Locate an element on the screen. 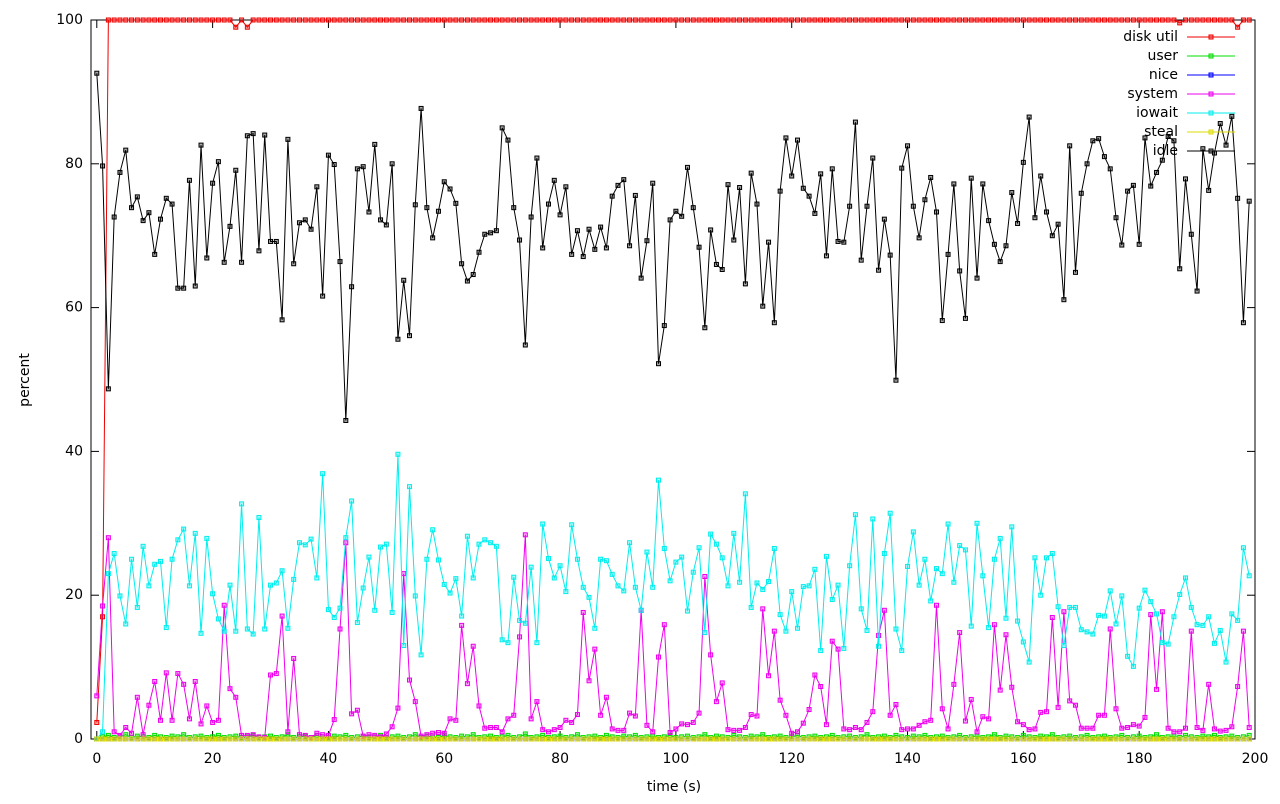 The width and height of the screenshot is (1280, 804). legend-label: iowait is located at coordinates (1157, 113).